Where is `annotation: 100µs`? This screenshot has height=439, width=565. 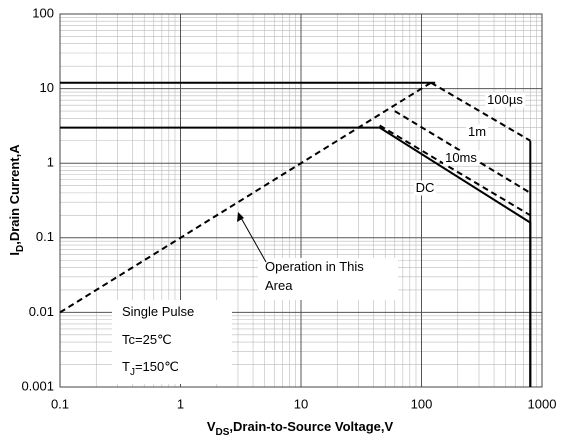
annotation: 100µs is located at coordinates (505, 99).